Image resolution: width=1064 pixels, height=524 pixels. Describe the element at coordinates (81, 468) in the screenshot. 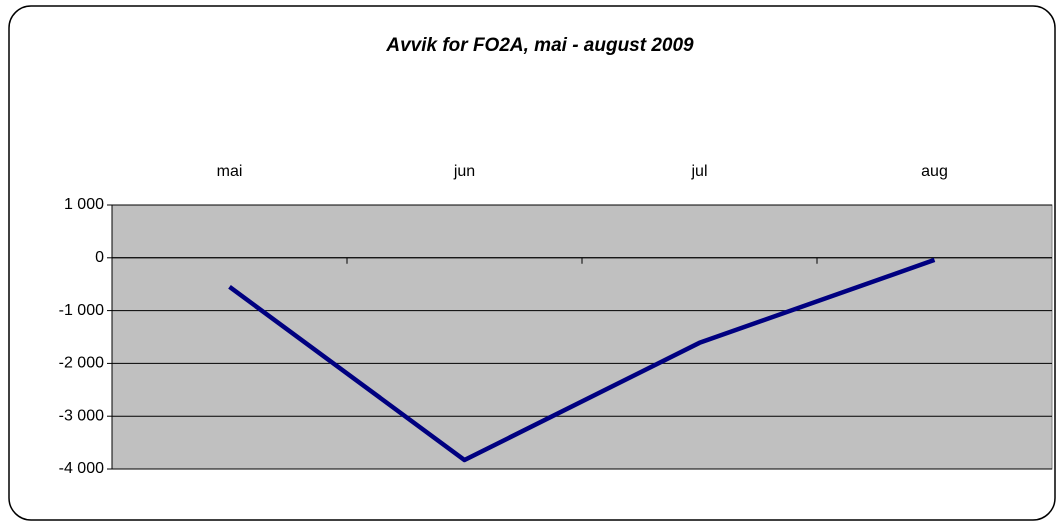

I see `y-tick-label: -4 000` at that location.